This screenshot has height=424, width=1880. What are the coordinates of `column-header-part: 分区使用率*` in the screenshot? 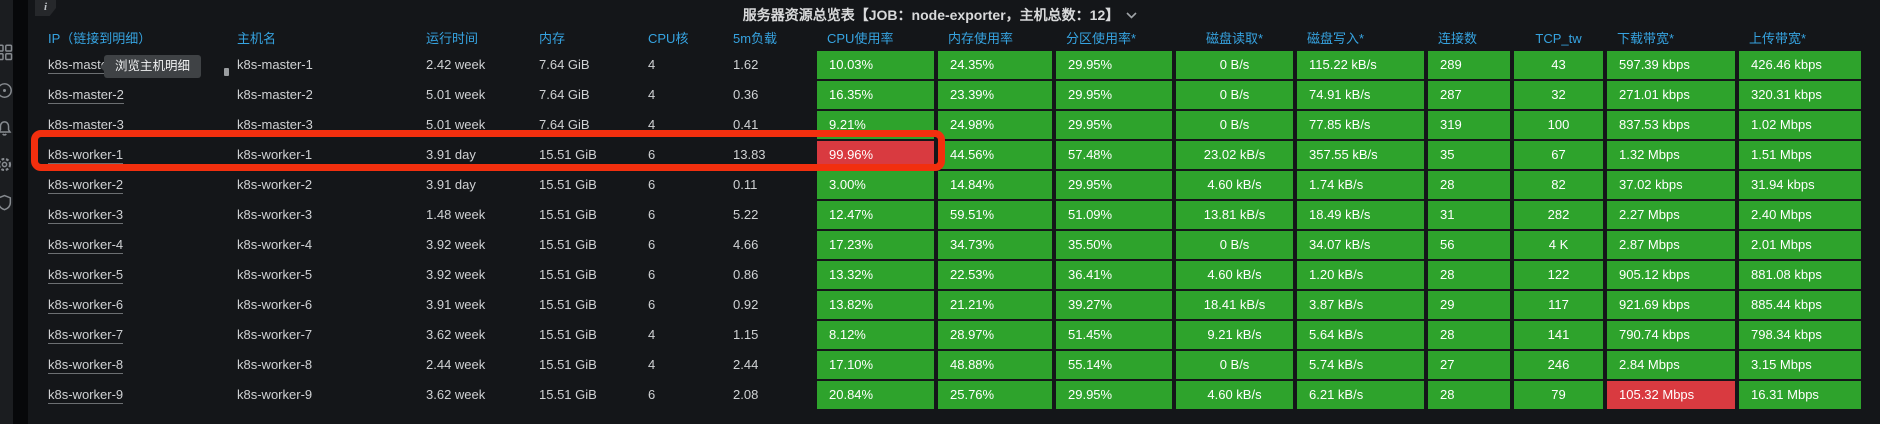 It's located at (1101, 38).